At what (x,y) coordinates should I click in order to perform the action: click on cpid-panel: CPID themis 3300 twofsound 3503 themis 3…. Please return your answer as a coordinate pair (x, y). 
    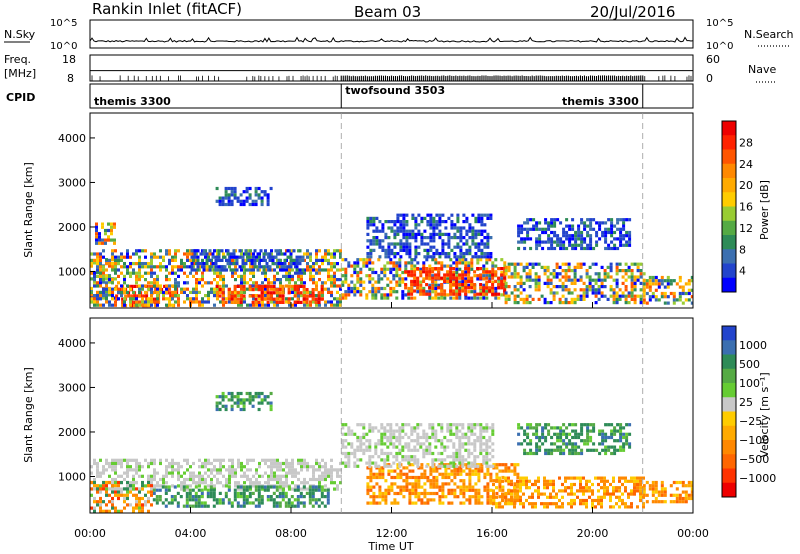
    Looking at the image, I should click on (350, 96).